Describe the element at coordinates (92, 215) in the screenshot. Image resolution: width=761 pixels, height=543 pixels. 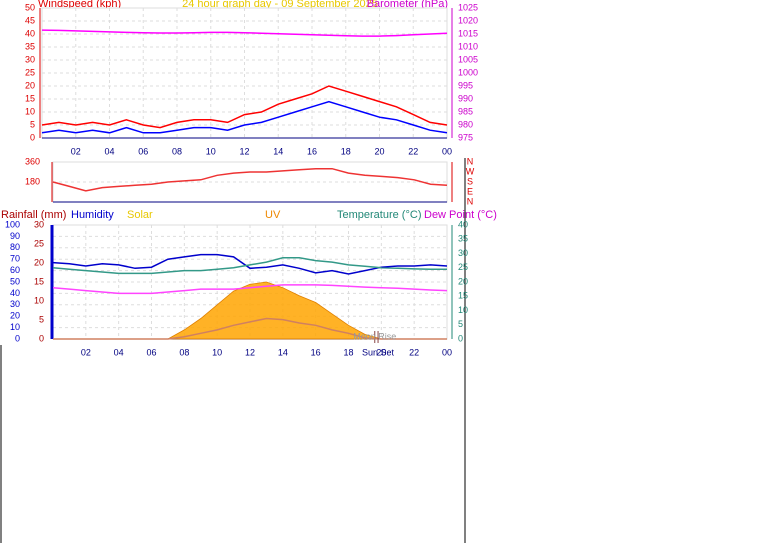
I see `humidity-label: Humidity` at that location.